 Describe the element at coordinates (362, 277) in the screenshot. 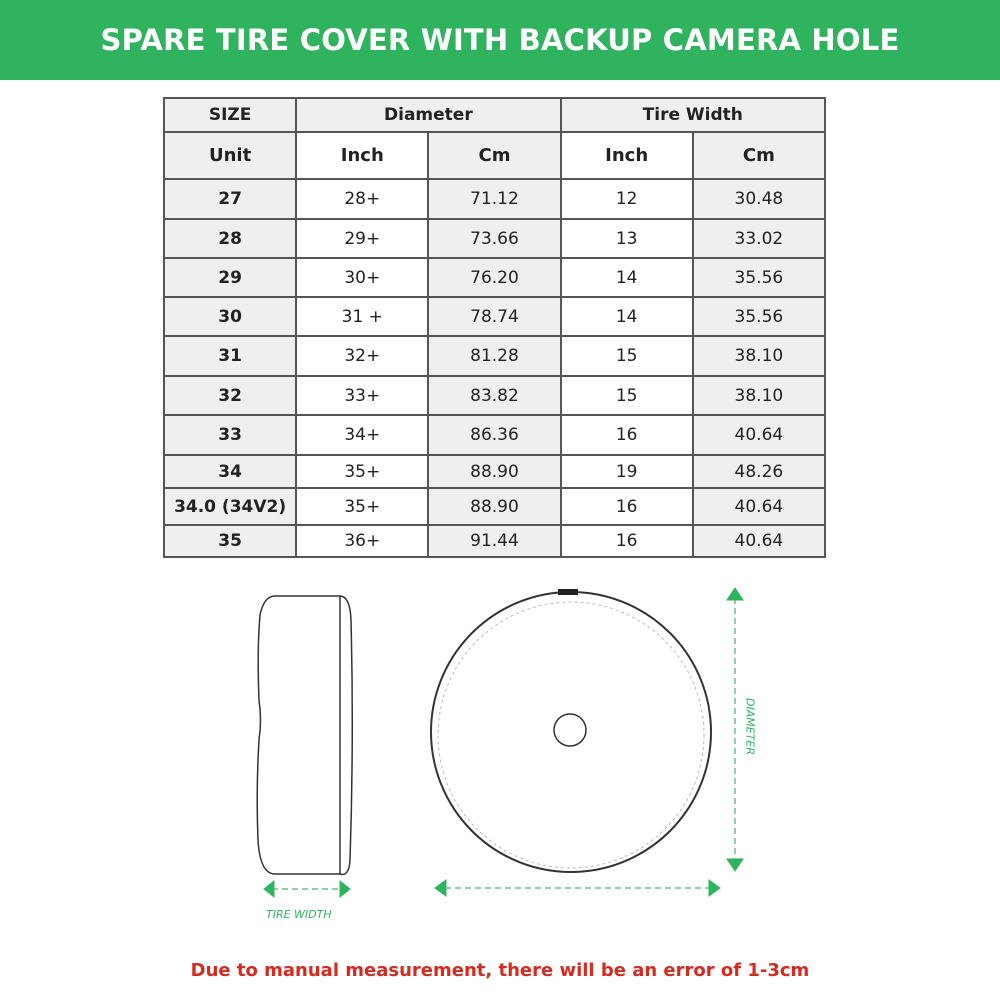

I see `diameter-inch-cell: 30+` at that location.